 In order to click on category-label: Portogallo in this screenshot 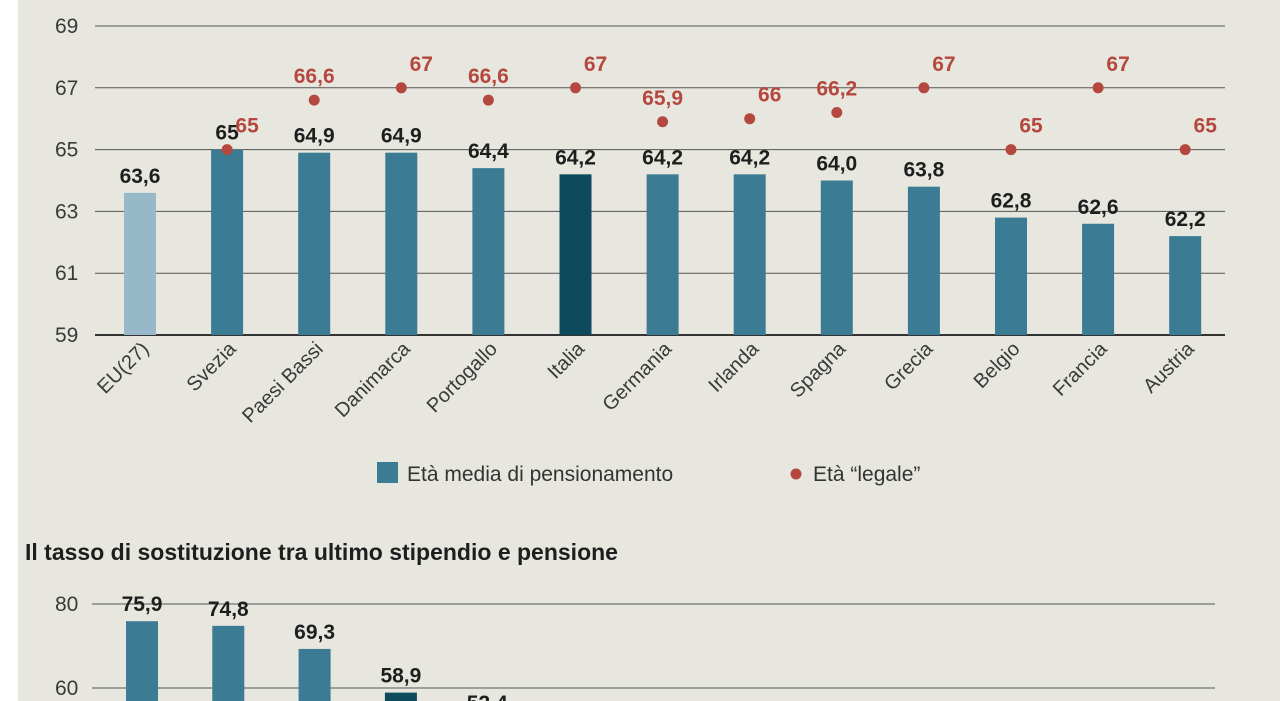, I will do `click(462, 377)`.